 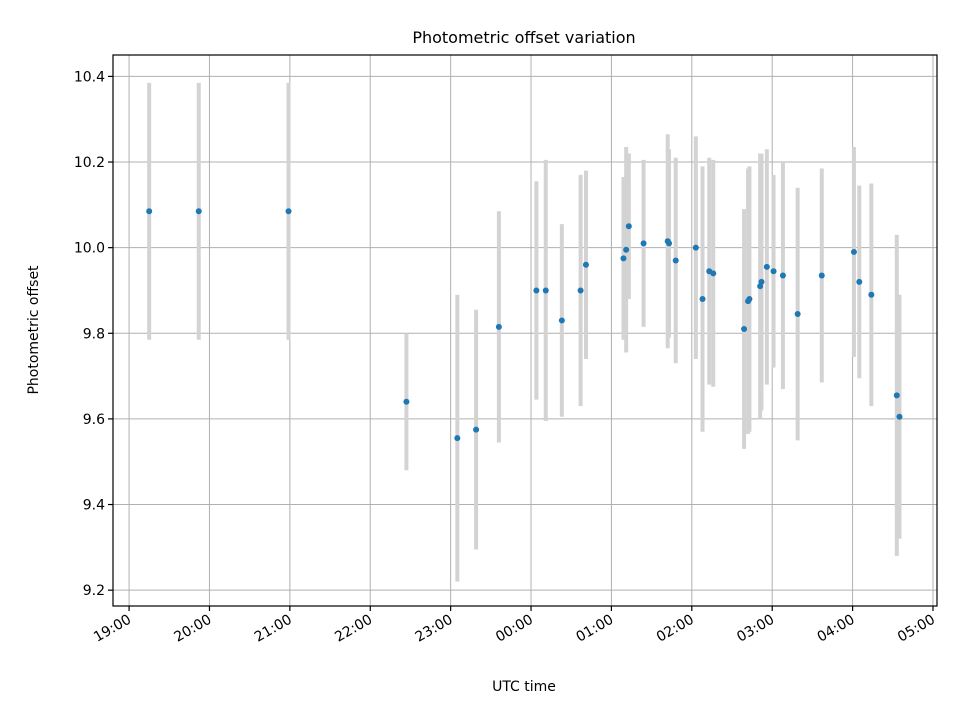 What do you see at coordinates (89, 77) in the screenshot?
I see `y-tick-label: 10.4` at bounding box center [89, 77].